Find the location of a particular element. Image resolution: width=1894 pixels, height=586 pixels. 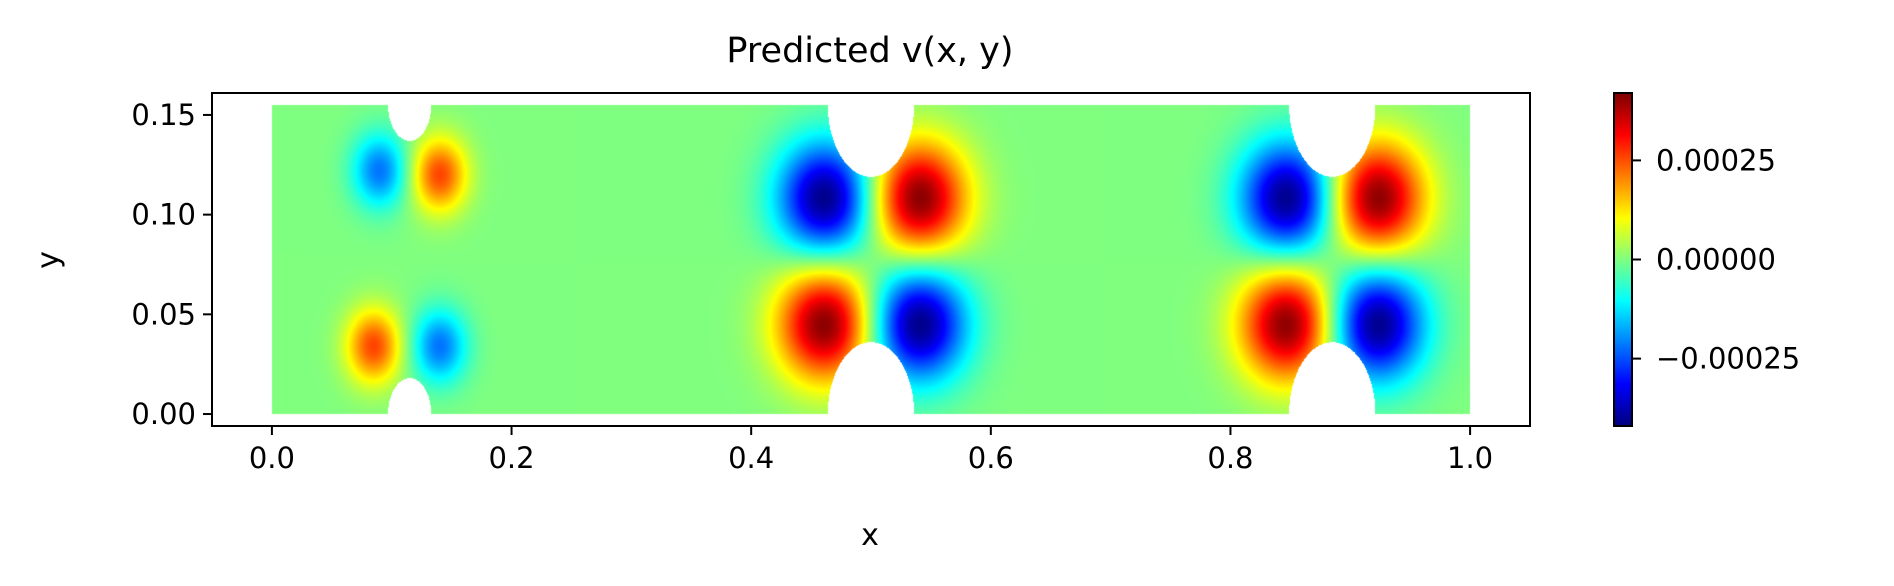

y-tick-label: 0.10 is located at coordinates (163, 215).